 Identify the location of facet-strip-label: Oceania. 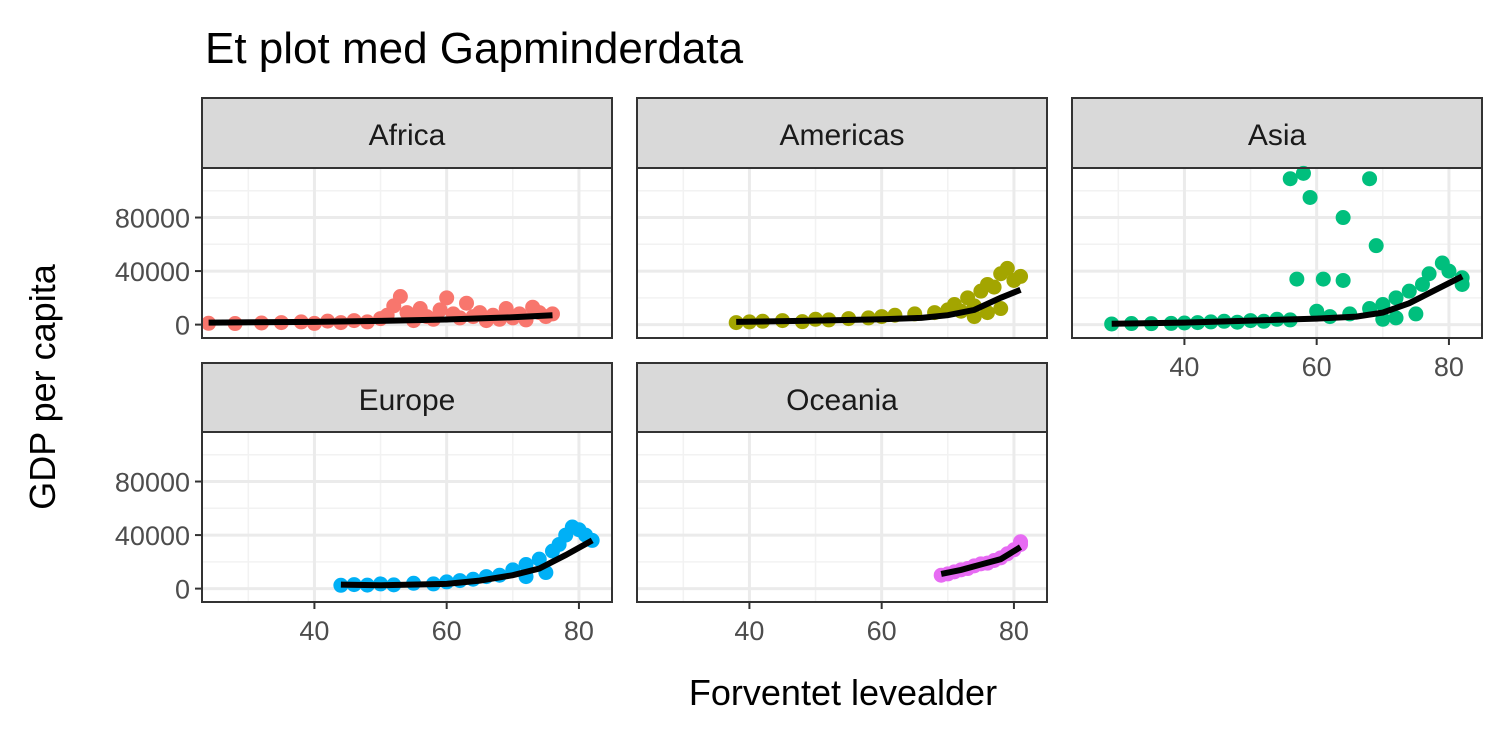
(842, 400).